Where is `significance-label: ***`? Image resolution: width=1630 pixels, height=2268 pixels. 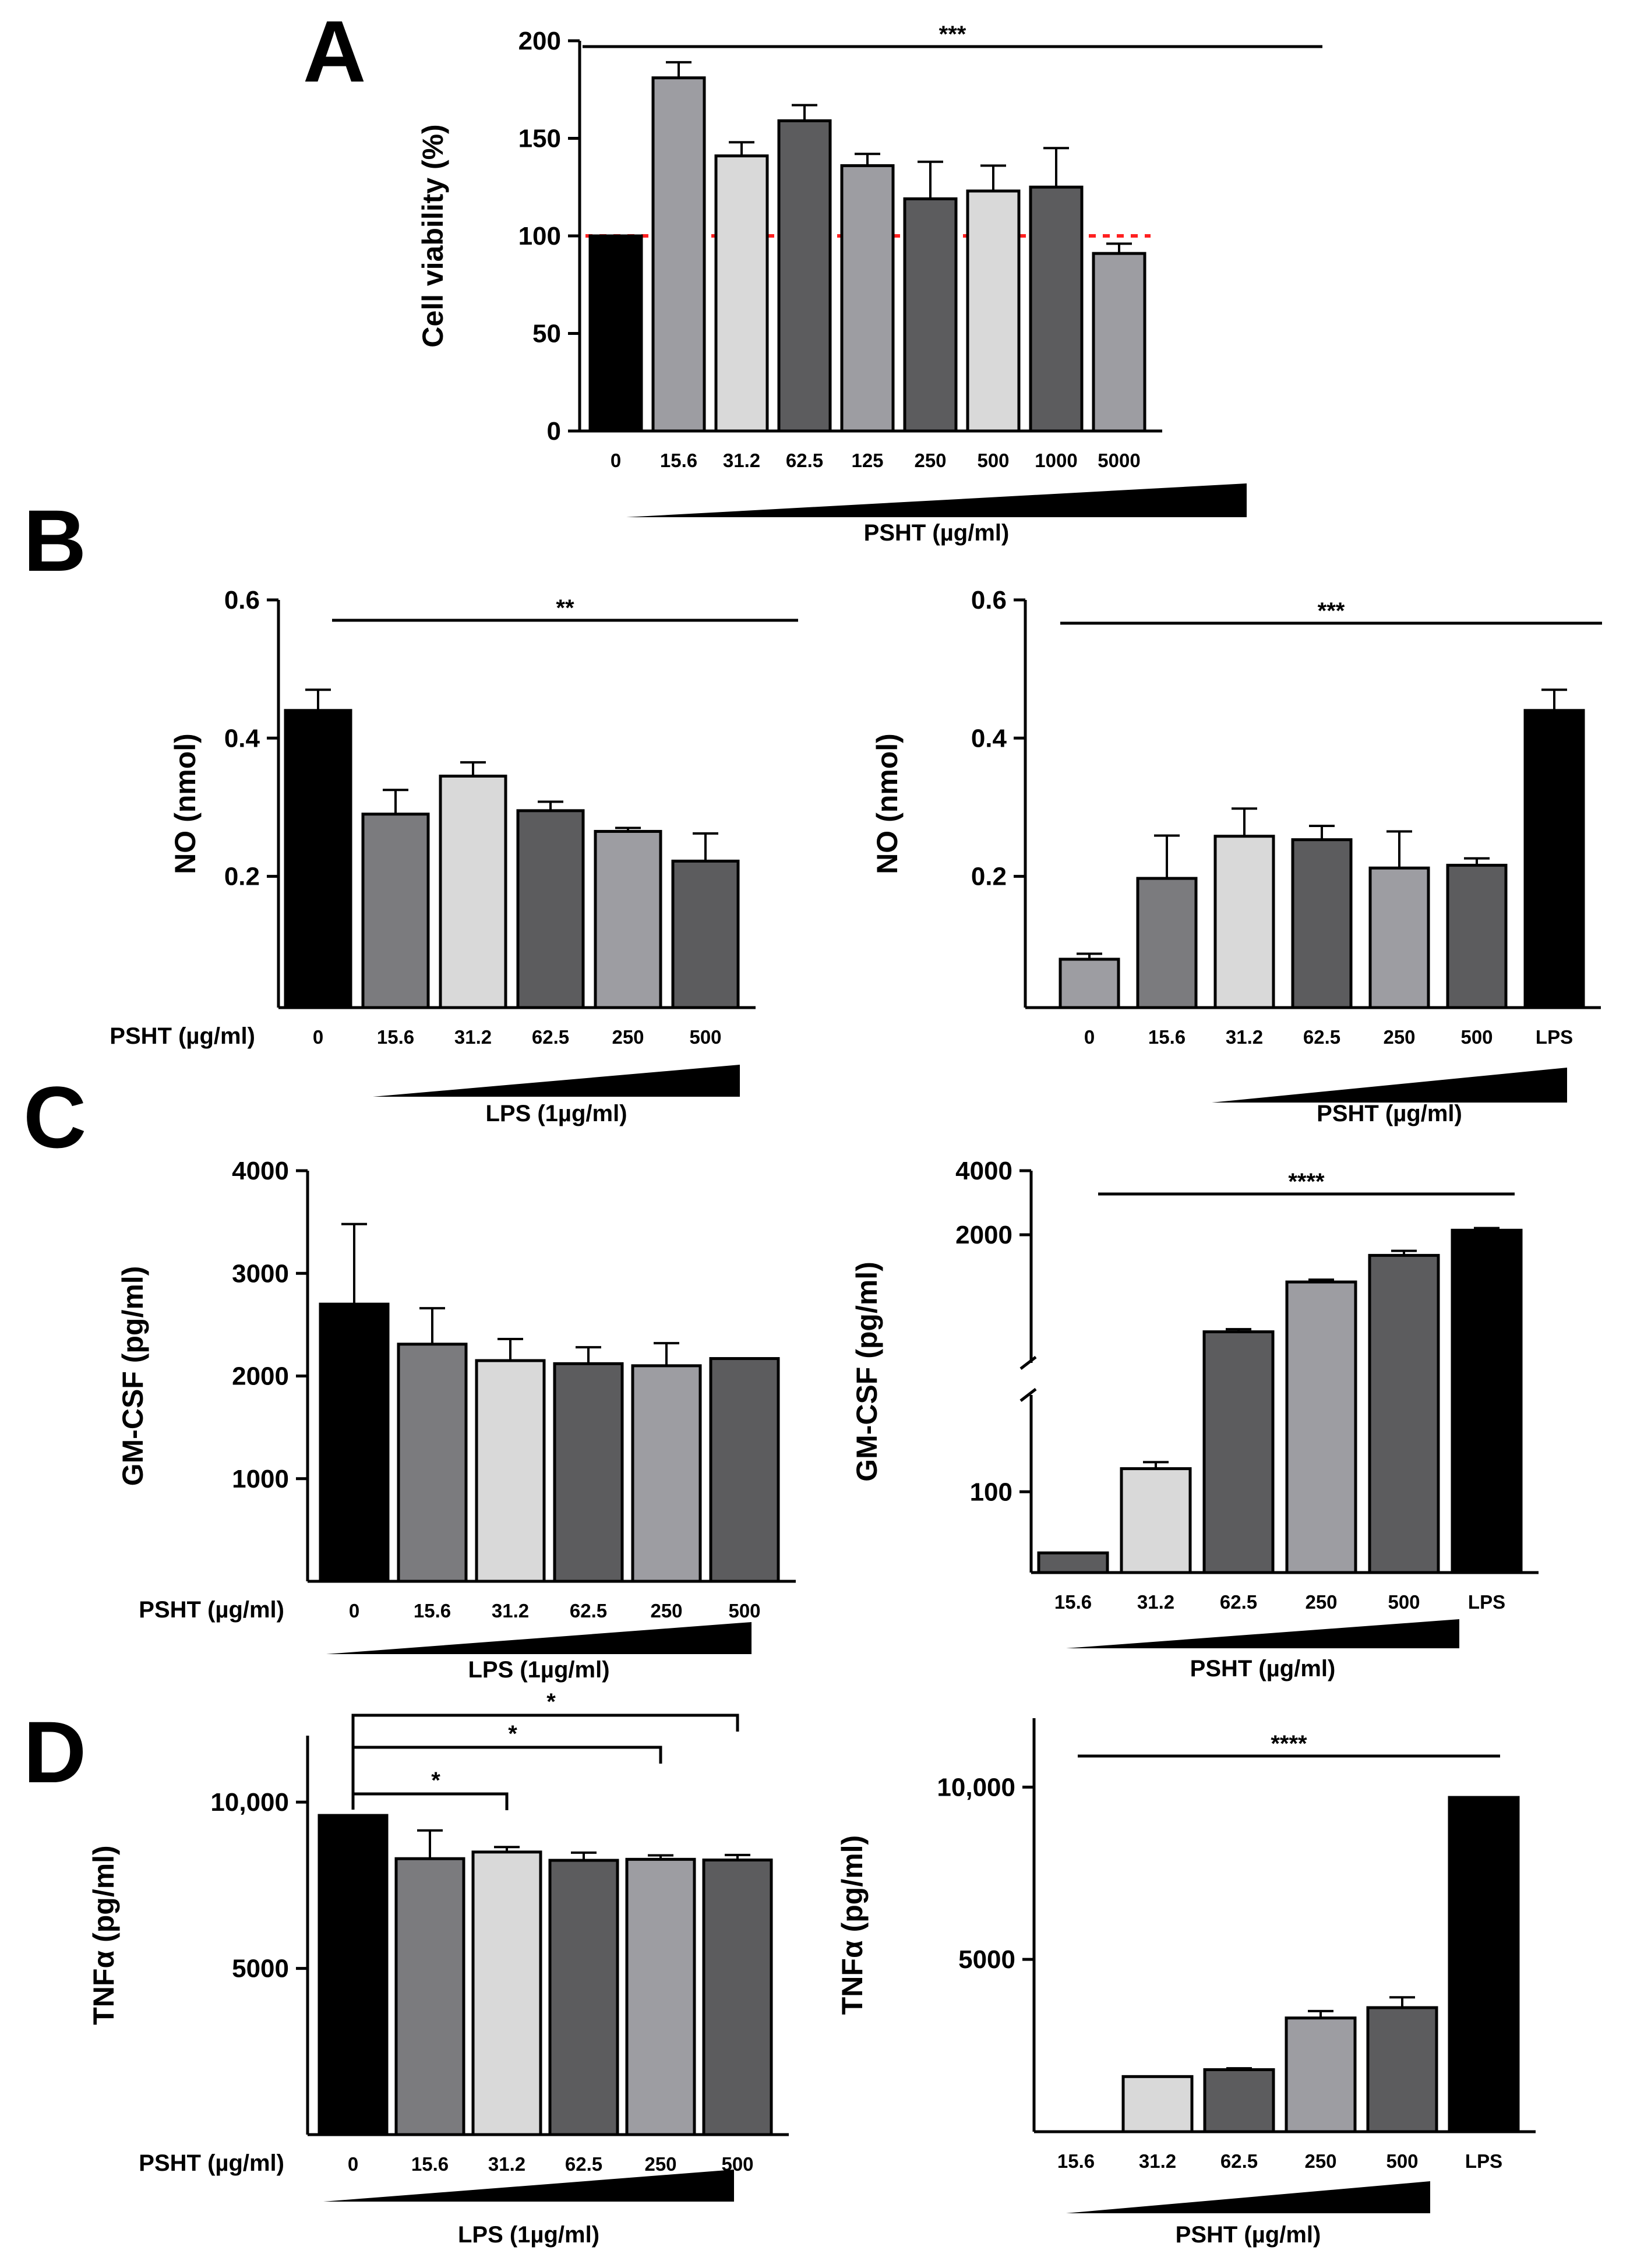
significance-label: *** is located at coordinates (952, 35).